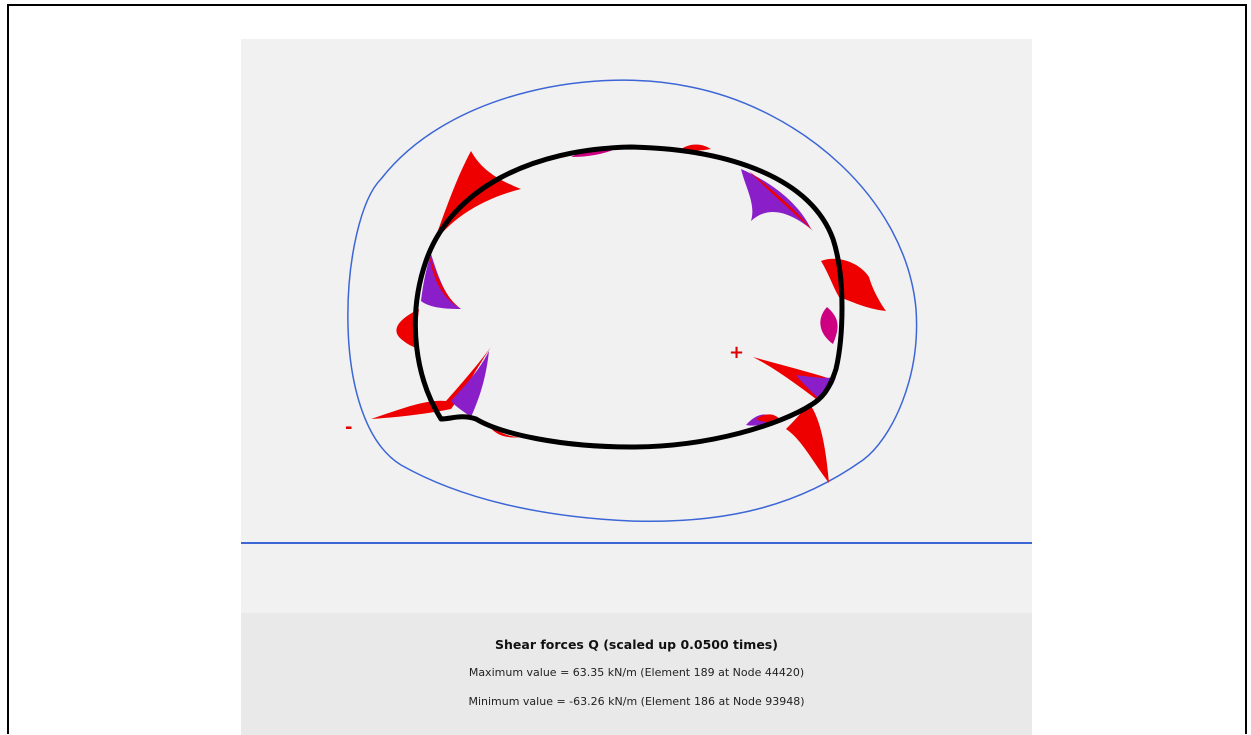  I want to click on diagram-right-purple, so click(829, 325).